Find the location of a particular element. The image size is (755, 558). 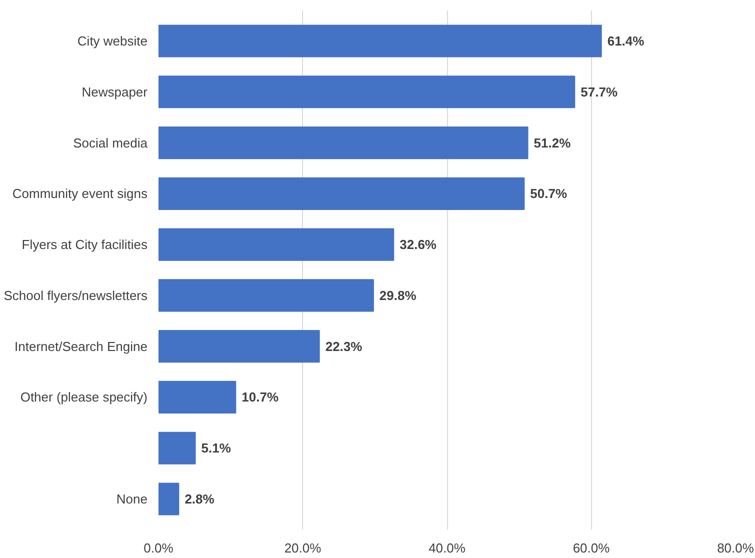

y-tick-label: Internet/Search Engine is located at coordinates (81, 346).